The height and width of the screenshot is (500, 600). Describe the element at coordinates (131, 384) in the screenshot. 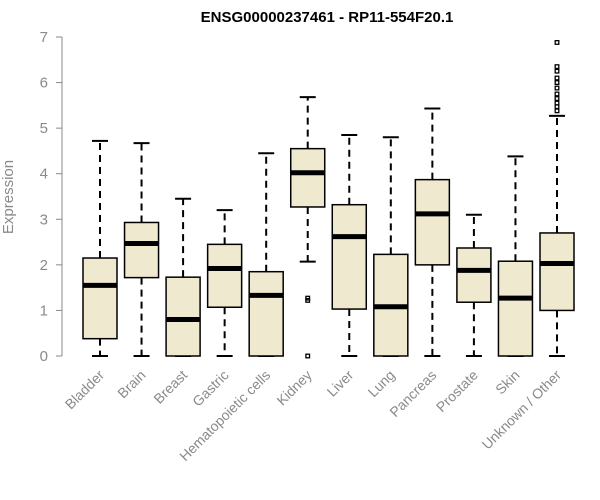

I see `x-category-label: Brain` at that location.